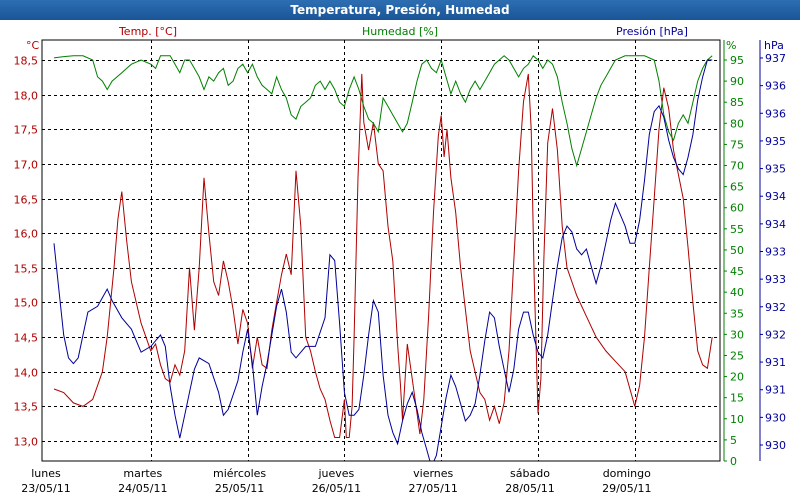 This screenshot has width=800, height=500. Describe the element at coordinates (433, 473) in the screenshot. I see `day-name-label: viernes` at that location.